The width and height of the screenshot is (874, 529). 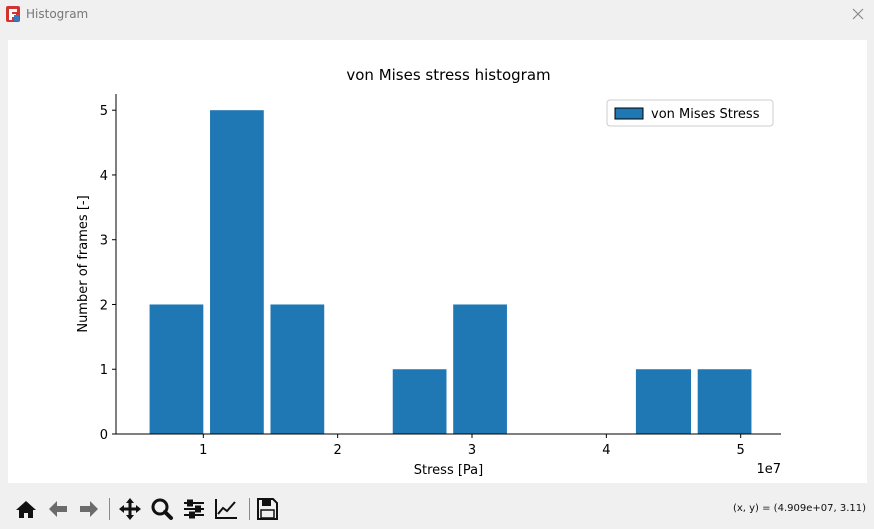 I want to click on x-tick-label: 1, so click(x=203, y=450).